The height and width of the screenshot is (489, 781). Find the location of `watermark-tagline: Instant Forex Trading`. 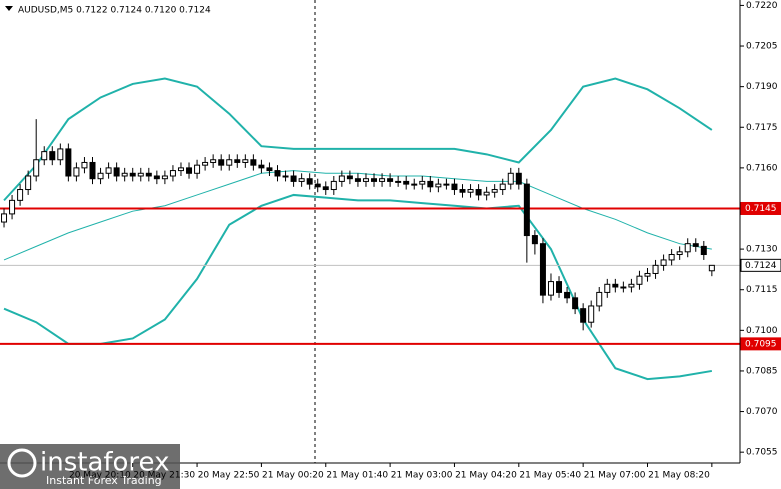

watermark-tagline: Instant Forex Trading is located at coordinates (104, 480).